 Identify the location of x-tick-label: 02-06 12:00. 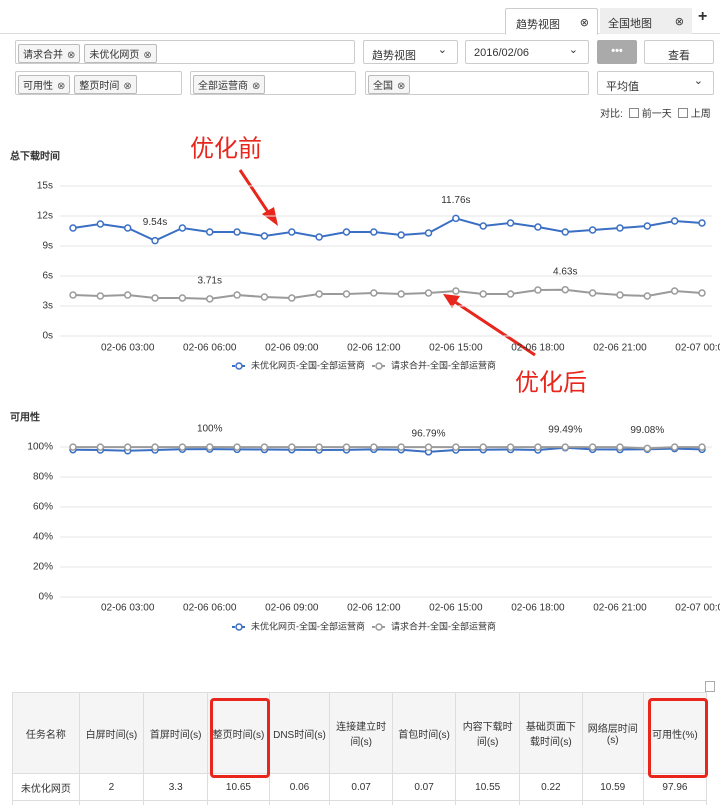
(374, 608).